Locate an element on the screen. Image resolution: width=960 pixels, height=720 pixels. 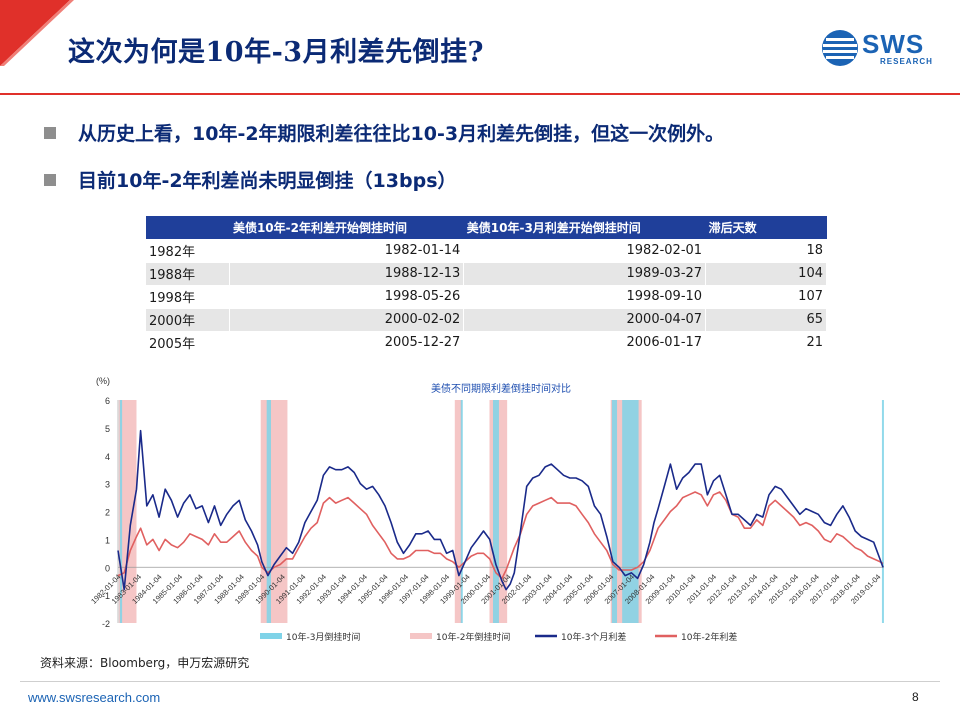
y-tick-label: 5 is located at coordinates (107, 429).